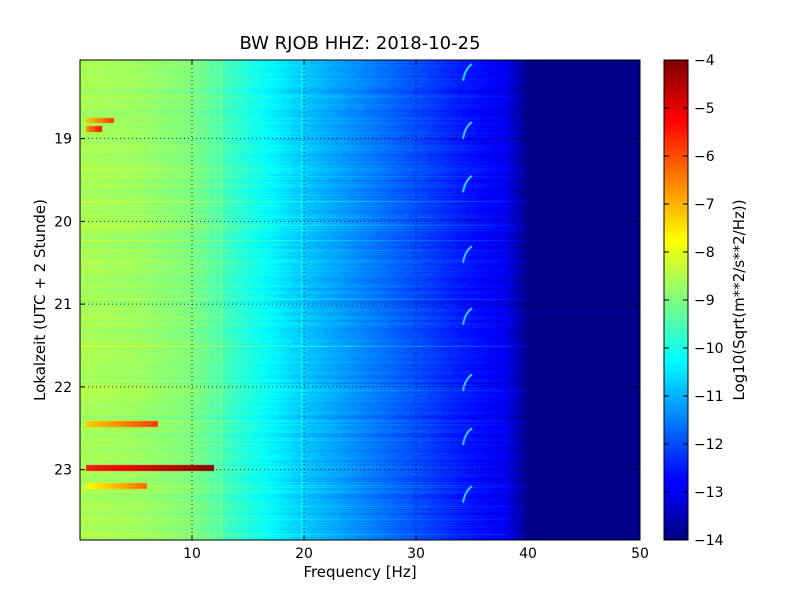  Describe the element at coordinates (704, 157) in the screenshot. I see `colorbar-tick-label: −6` at that location.